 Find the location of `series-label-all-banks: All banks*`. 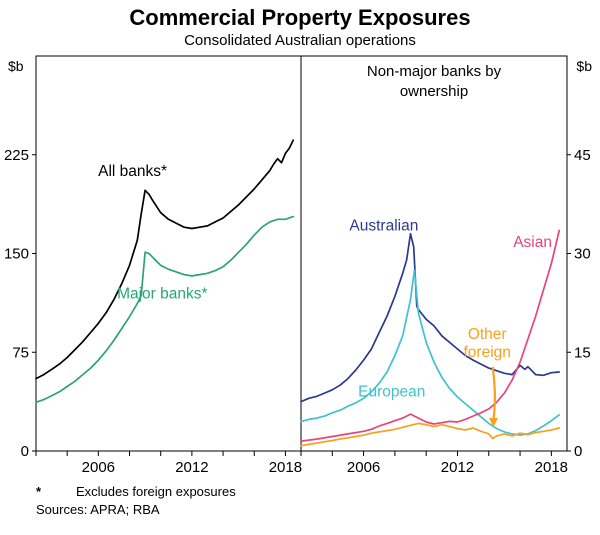

series-label-all-banks: All banks* is located at coordinates (132, 171).